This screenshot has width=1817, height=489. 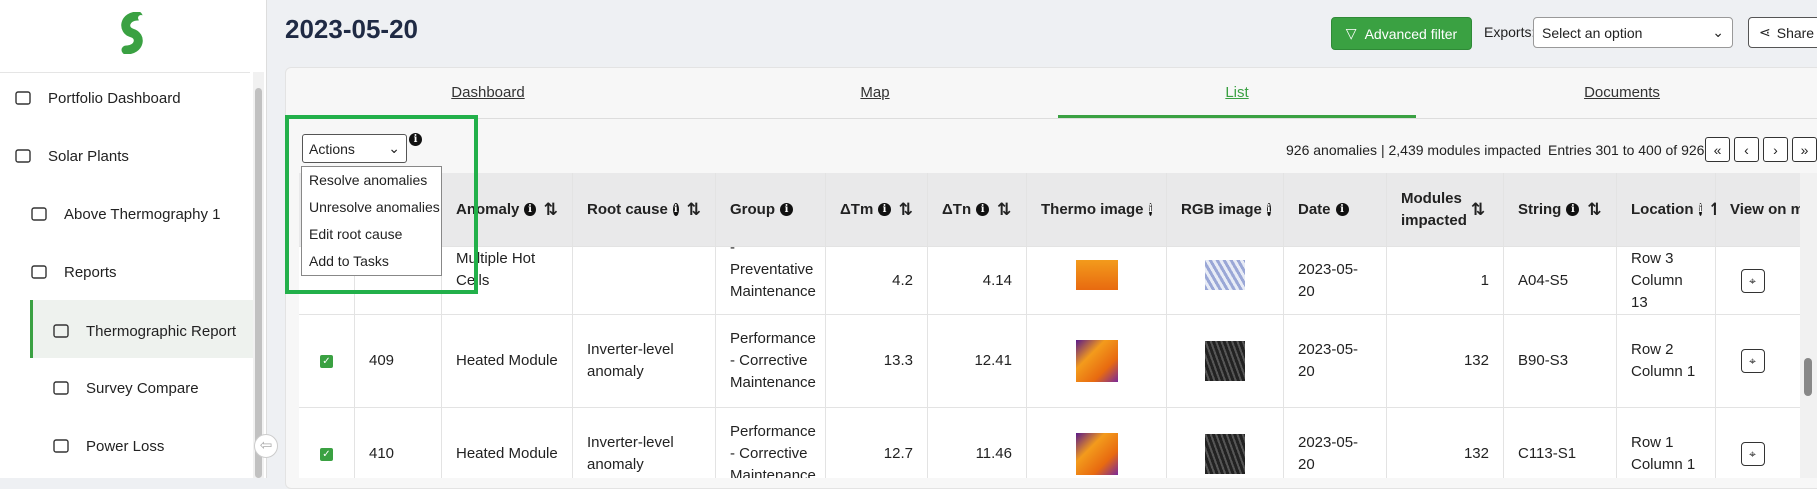 What do you see at coordinates (1662, 209) in the screenshot?
I see `column-title: Location` at bounding box center [1662, 209].